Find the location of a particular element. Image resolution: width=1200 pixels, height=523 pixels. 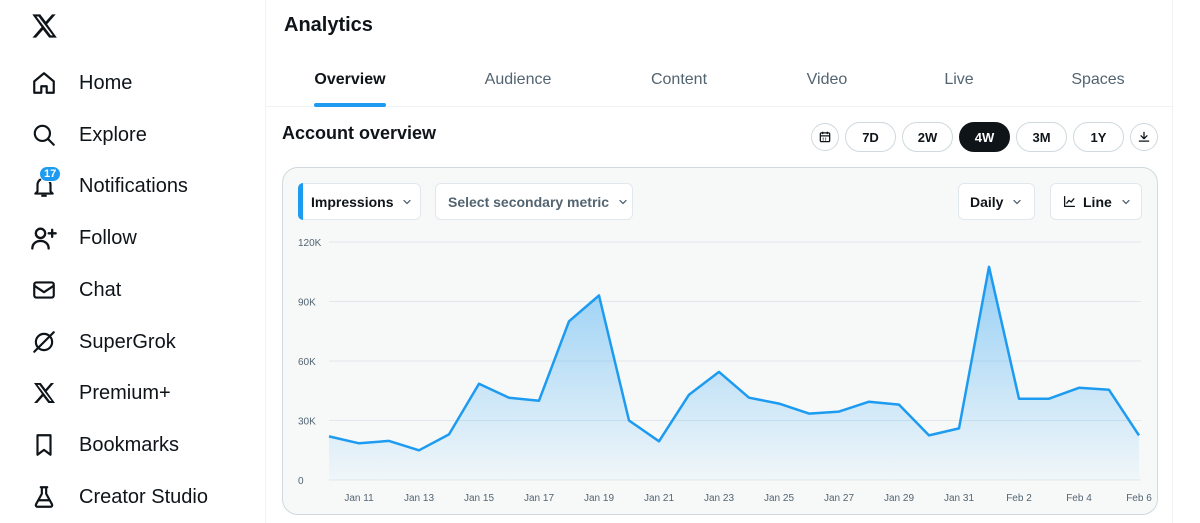

x-tick-label: Jan 25 is located at coordinates (779, 498).